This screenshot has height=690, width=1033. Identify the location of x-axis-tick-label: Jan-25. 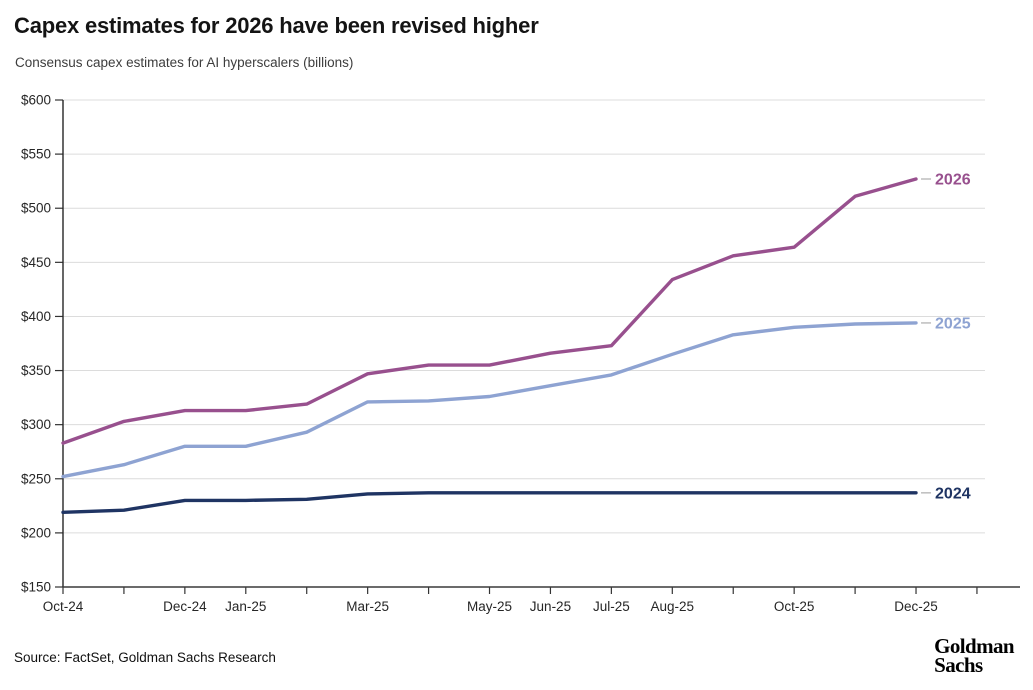
(245, 606).